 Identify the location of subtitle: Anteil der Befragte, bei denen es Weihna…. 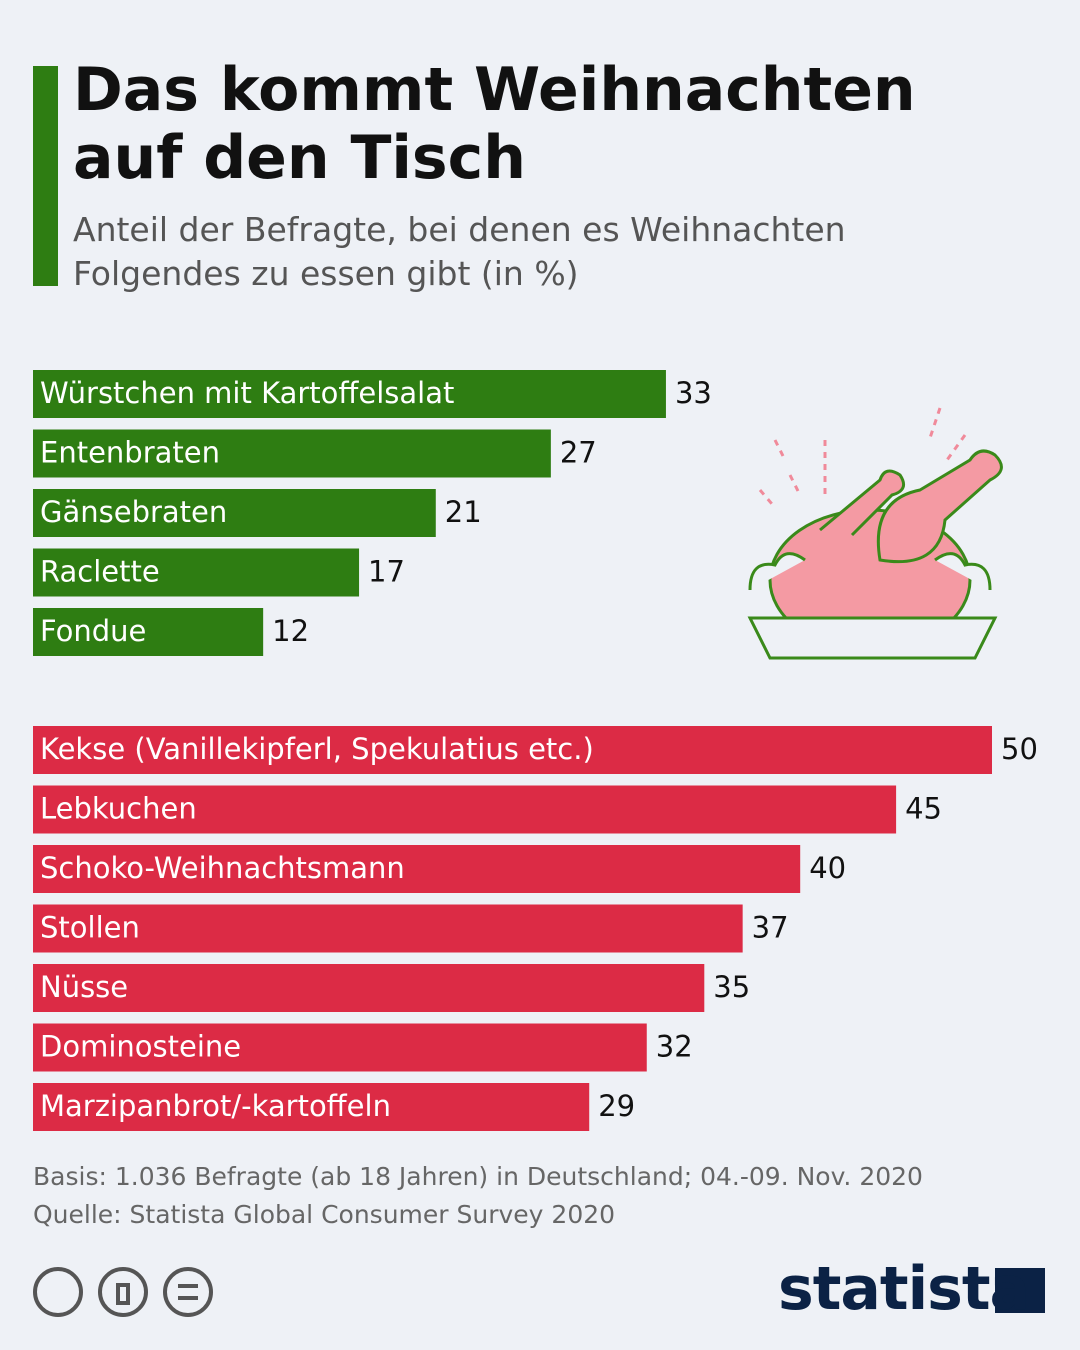
(459, 251).